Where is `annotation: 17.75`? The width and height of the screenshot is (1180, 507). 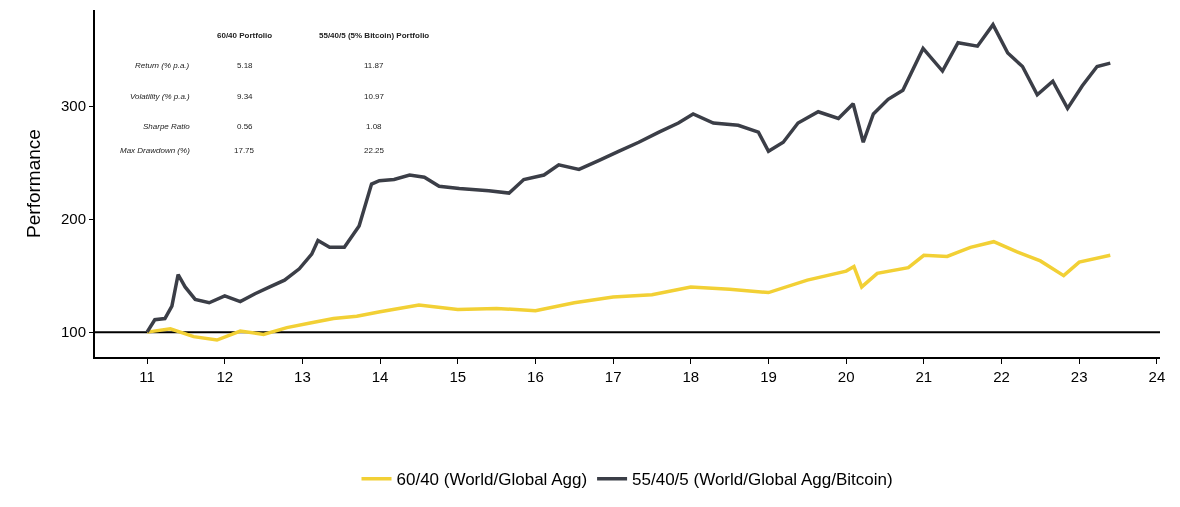
annotation: 17.75 is located at coordinates (244, 150).